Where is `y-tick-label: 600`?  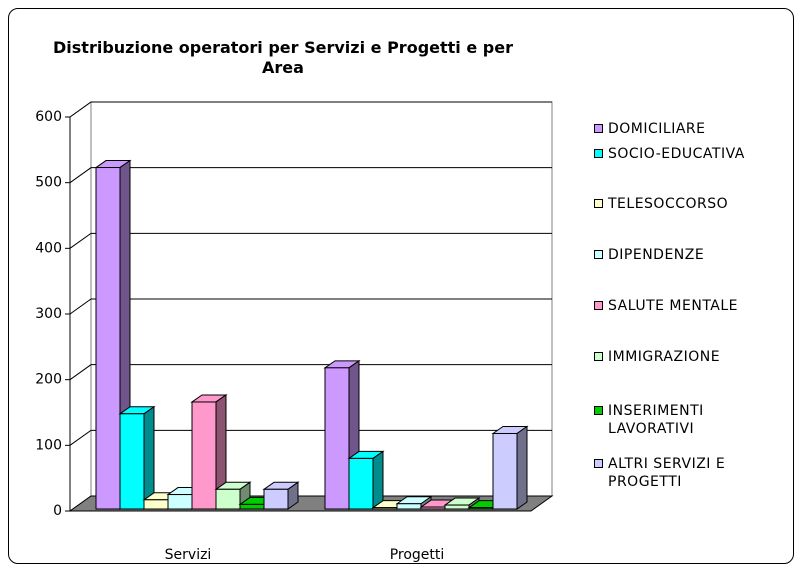 y-tick-label: 600 is located at coordinates (48, 117).